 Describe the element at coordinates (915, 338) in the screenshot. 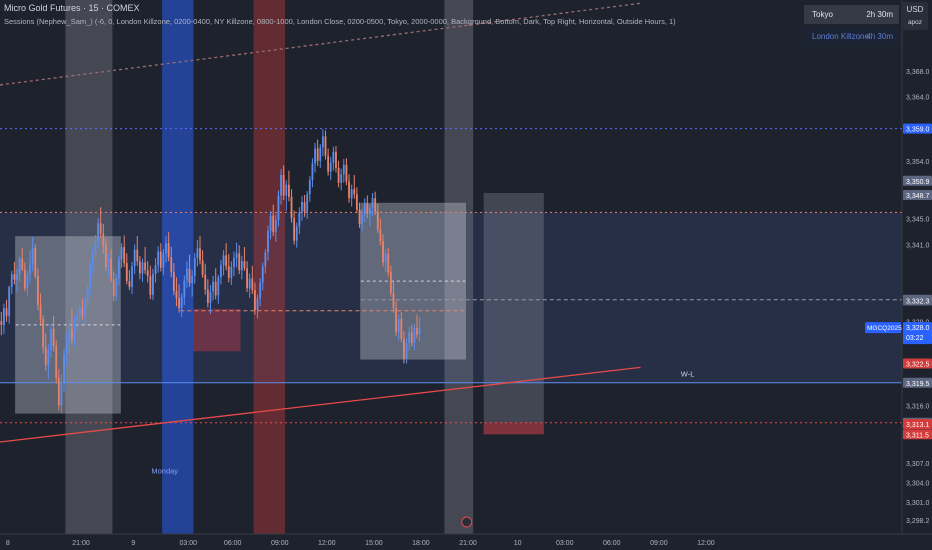

I see `countdown-label: 03:22` at that location.